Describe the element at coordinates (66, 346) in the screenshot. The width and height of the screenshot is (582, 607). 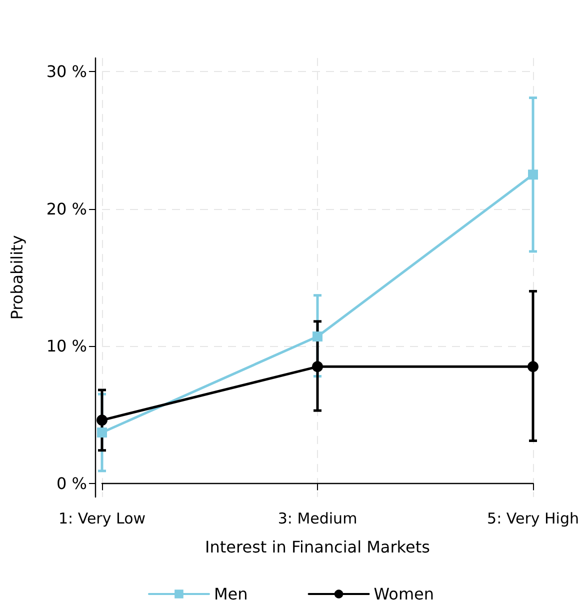
I see `y-tick-label: 10 %` at that location.